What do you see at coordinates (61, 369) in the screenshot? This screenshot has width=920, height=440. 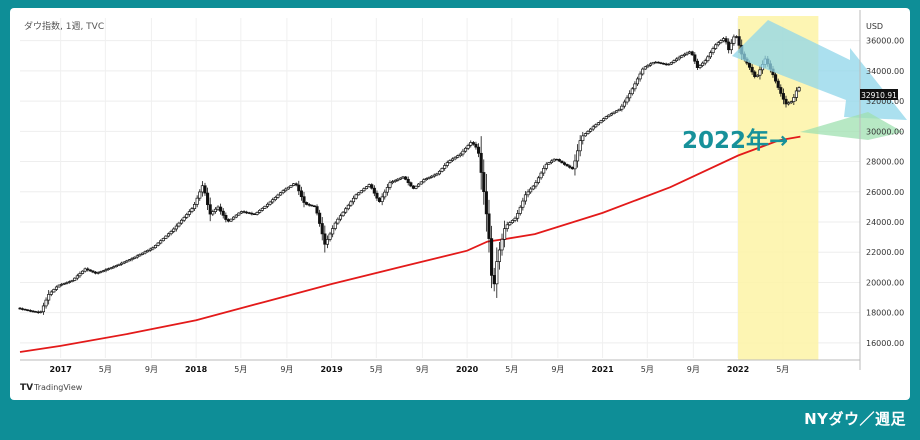 I see `x-tick-label: 2017` at bounding box center [61, 369].